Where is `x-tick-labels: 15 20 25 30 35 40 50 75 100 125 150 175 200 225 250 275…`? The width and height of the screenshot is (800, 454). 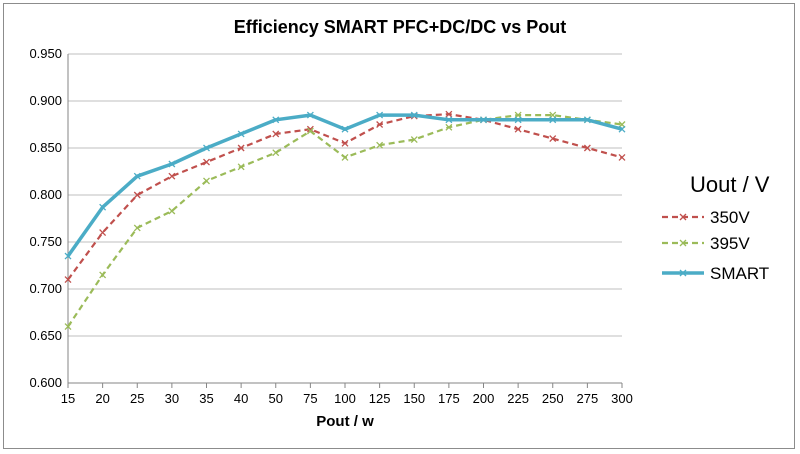 x-tick-labels: 15 20 25 30 35 40 50 75 100 125 150 175 200 225 250 275… is located at coordinates (347, 398).